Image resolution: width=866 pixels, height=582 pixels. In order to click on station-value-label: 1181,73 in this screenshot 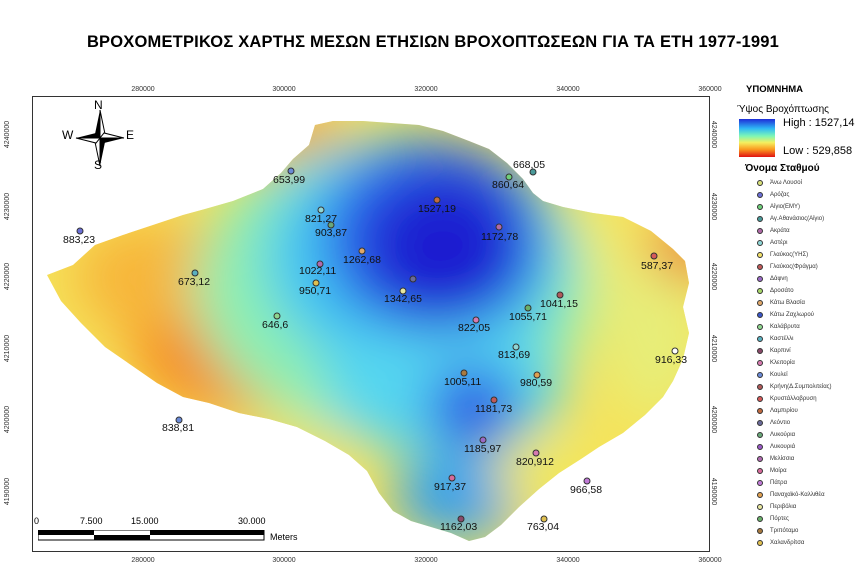, I will do `click(494, 409)`.